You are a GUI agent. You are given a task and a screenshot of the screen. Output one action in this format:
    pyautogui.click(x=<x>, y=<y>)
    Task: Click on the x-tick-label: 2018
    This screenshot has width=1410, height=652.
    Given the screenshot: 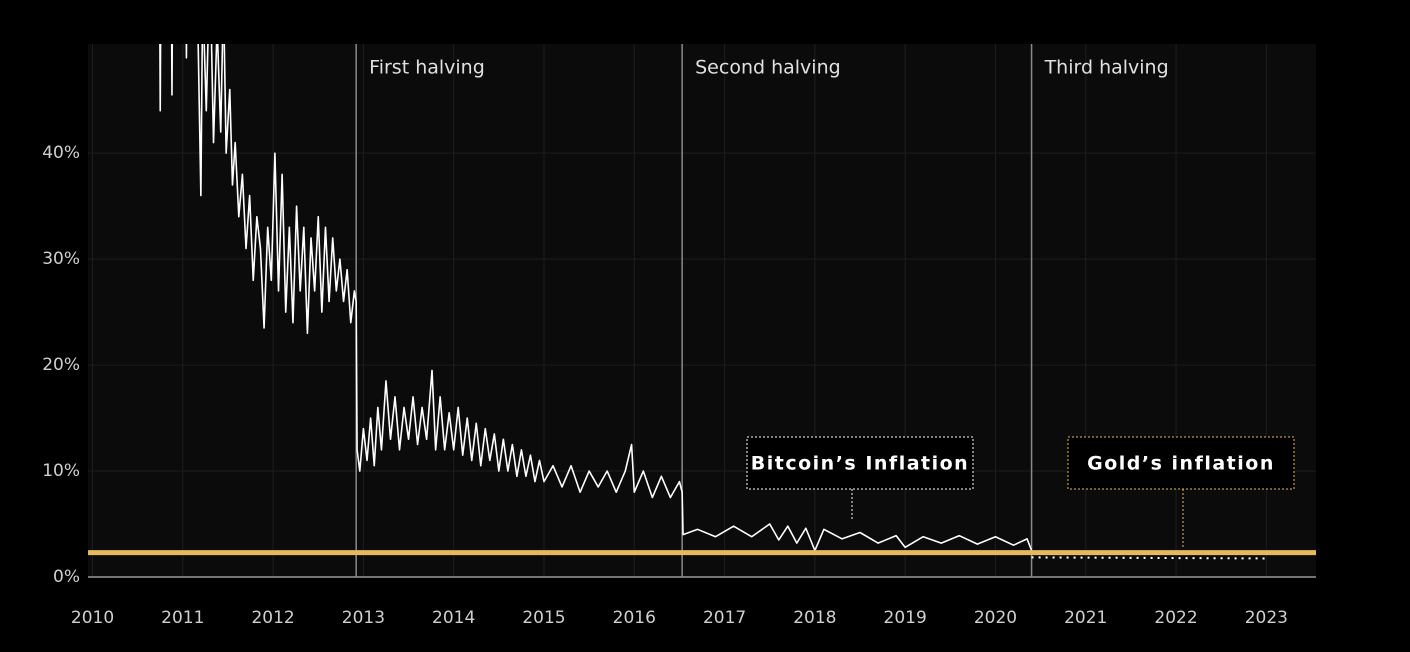 What is the action you would take?
    pyautogui.click(x=814, y=618)
    